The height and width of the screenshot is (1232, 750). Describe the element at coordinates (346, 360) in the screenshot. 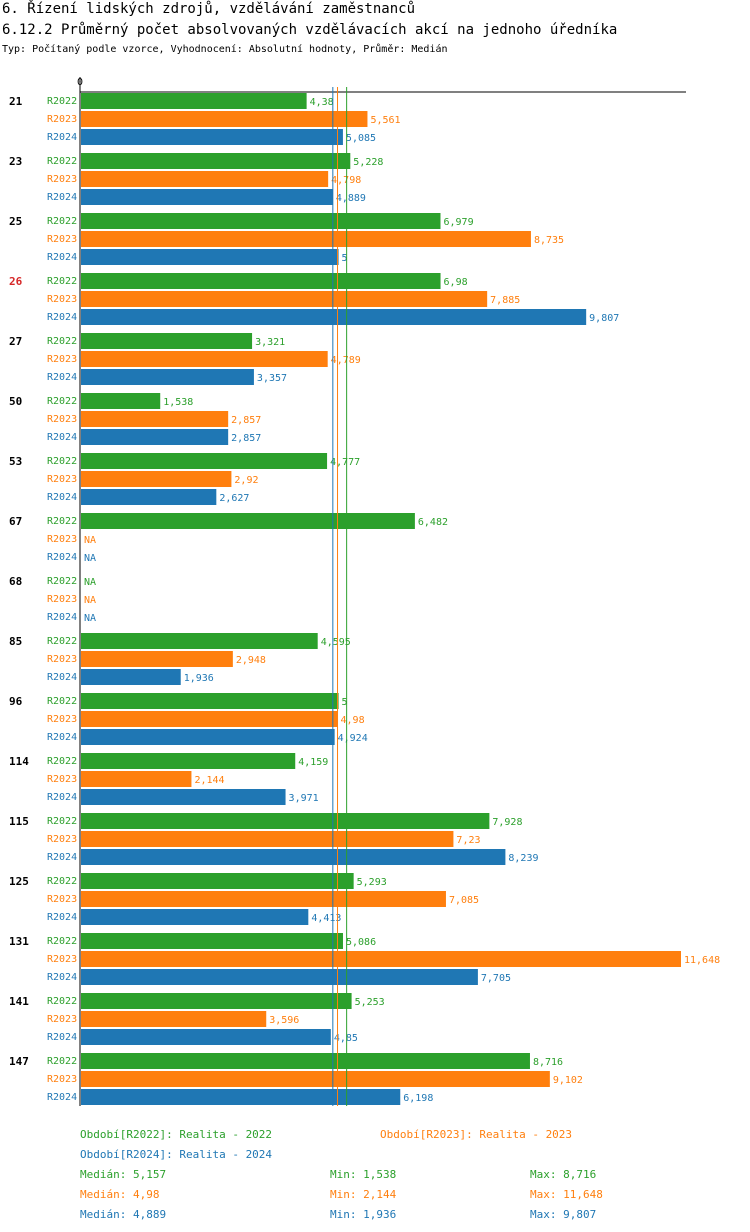

I see `value-label: 4,789` at that location.